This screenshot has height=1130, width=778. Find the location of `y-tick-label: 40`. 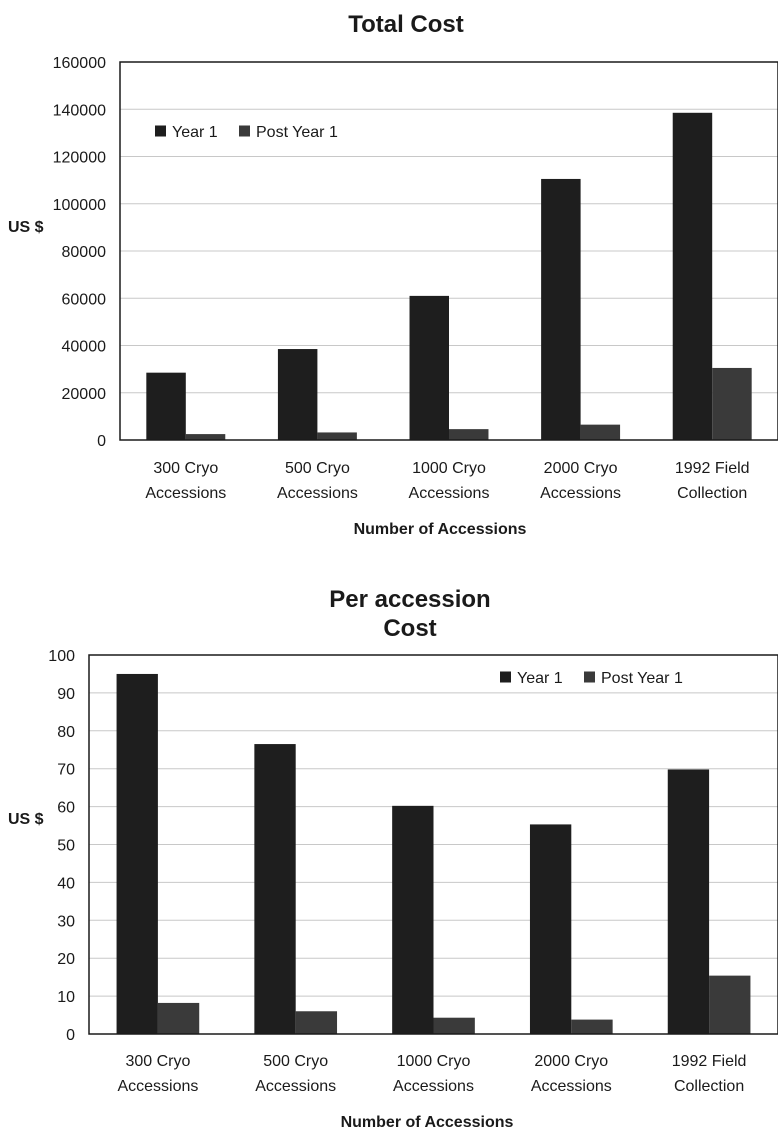

y-tick-label: 40 is located at coordinates (66, 883).